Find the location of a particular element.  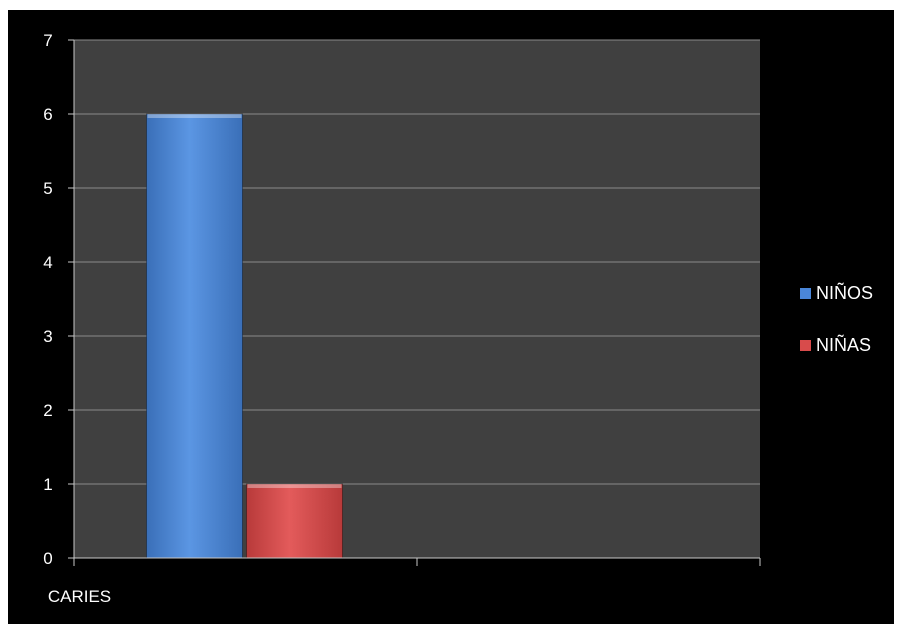

y-tick-label: 2 is located at coordinates (47, 410).